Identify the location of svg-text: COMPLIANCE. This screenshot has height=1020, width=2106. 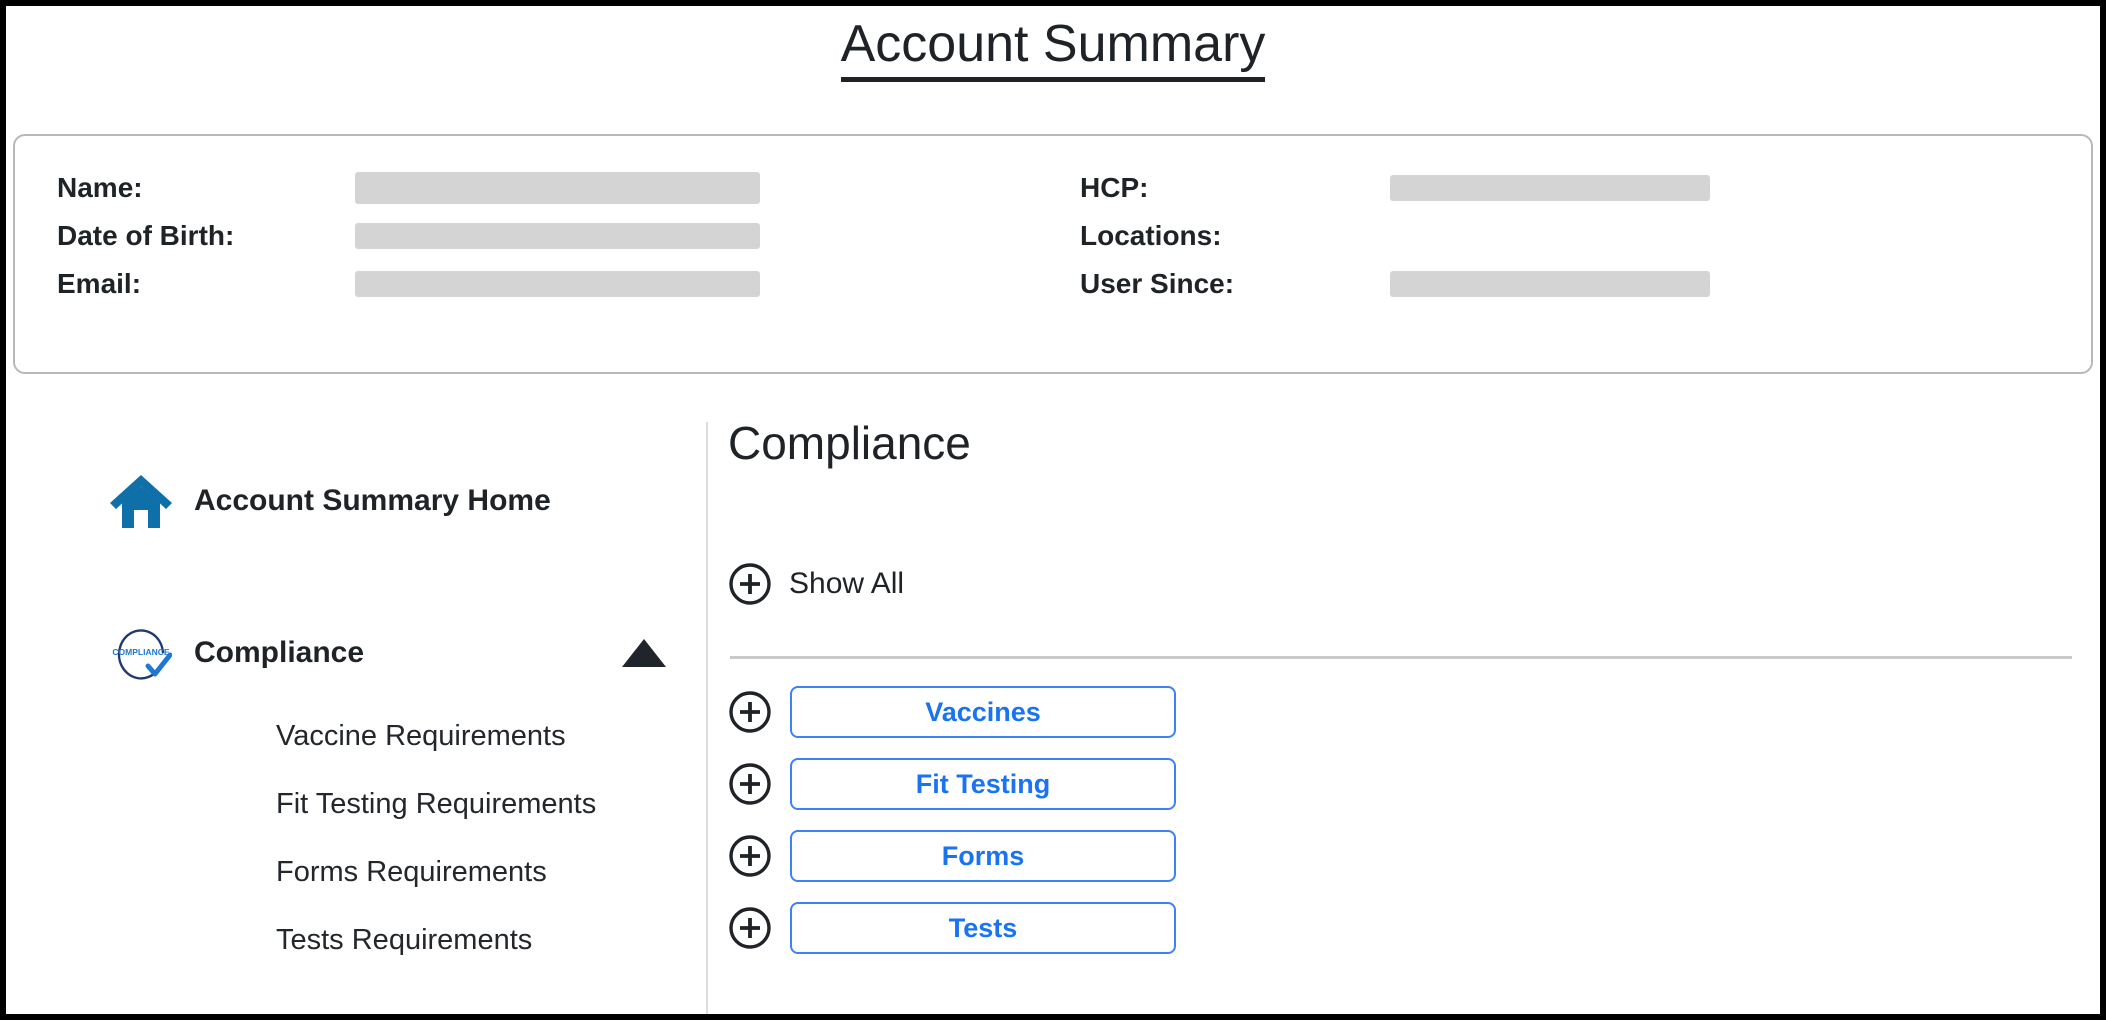
(140, 652).